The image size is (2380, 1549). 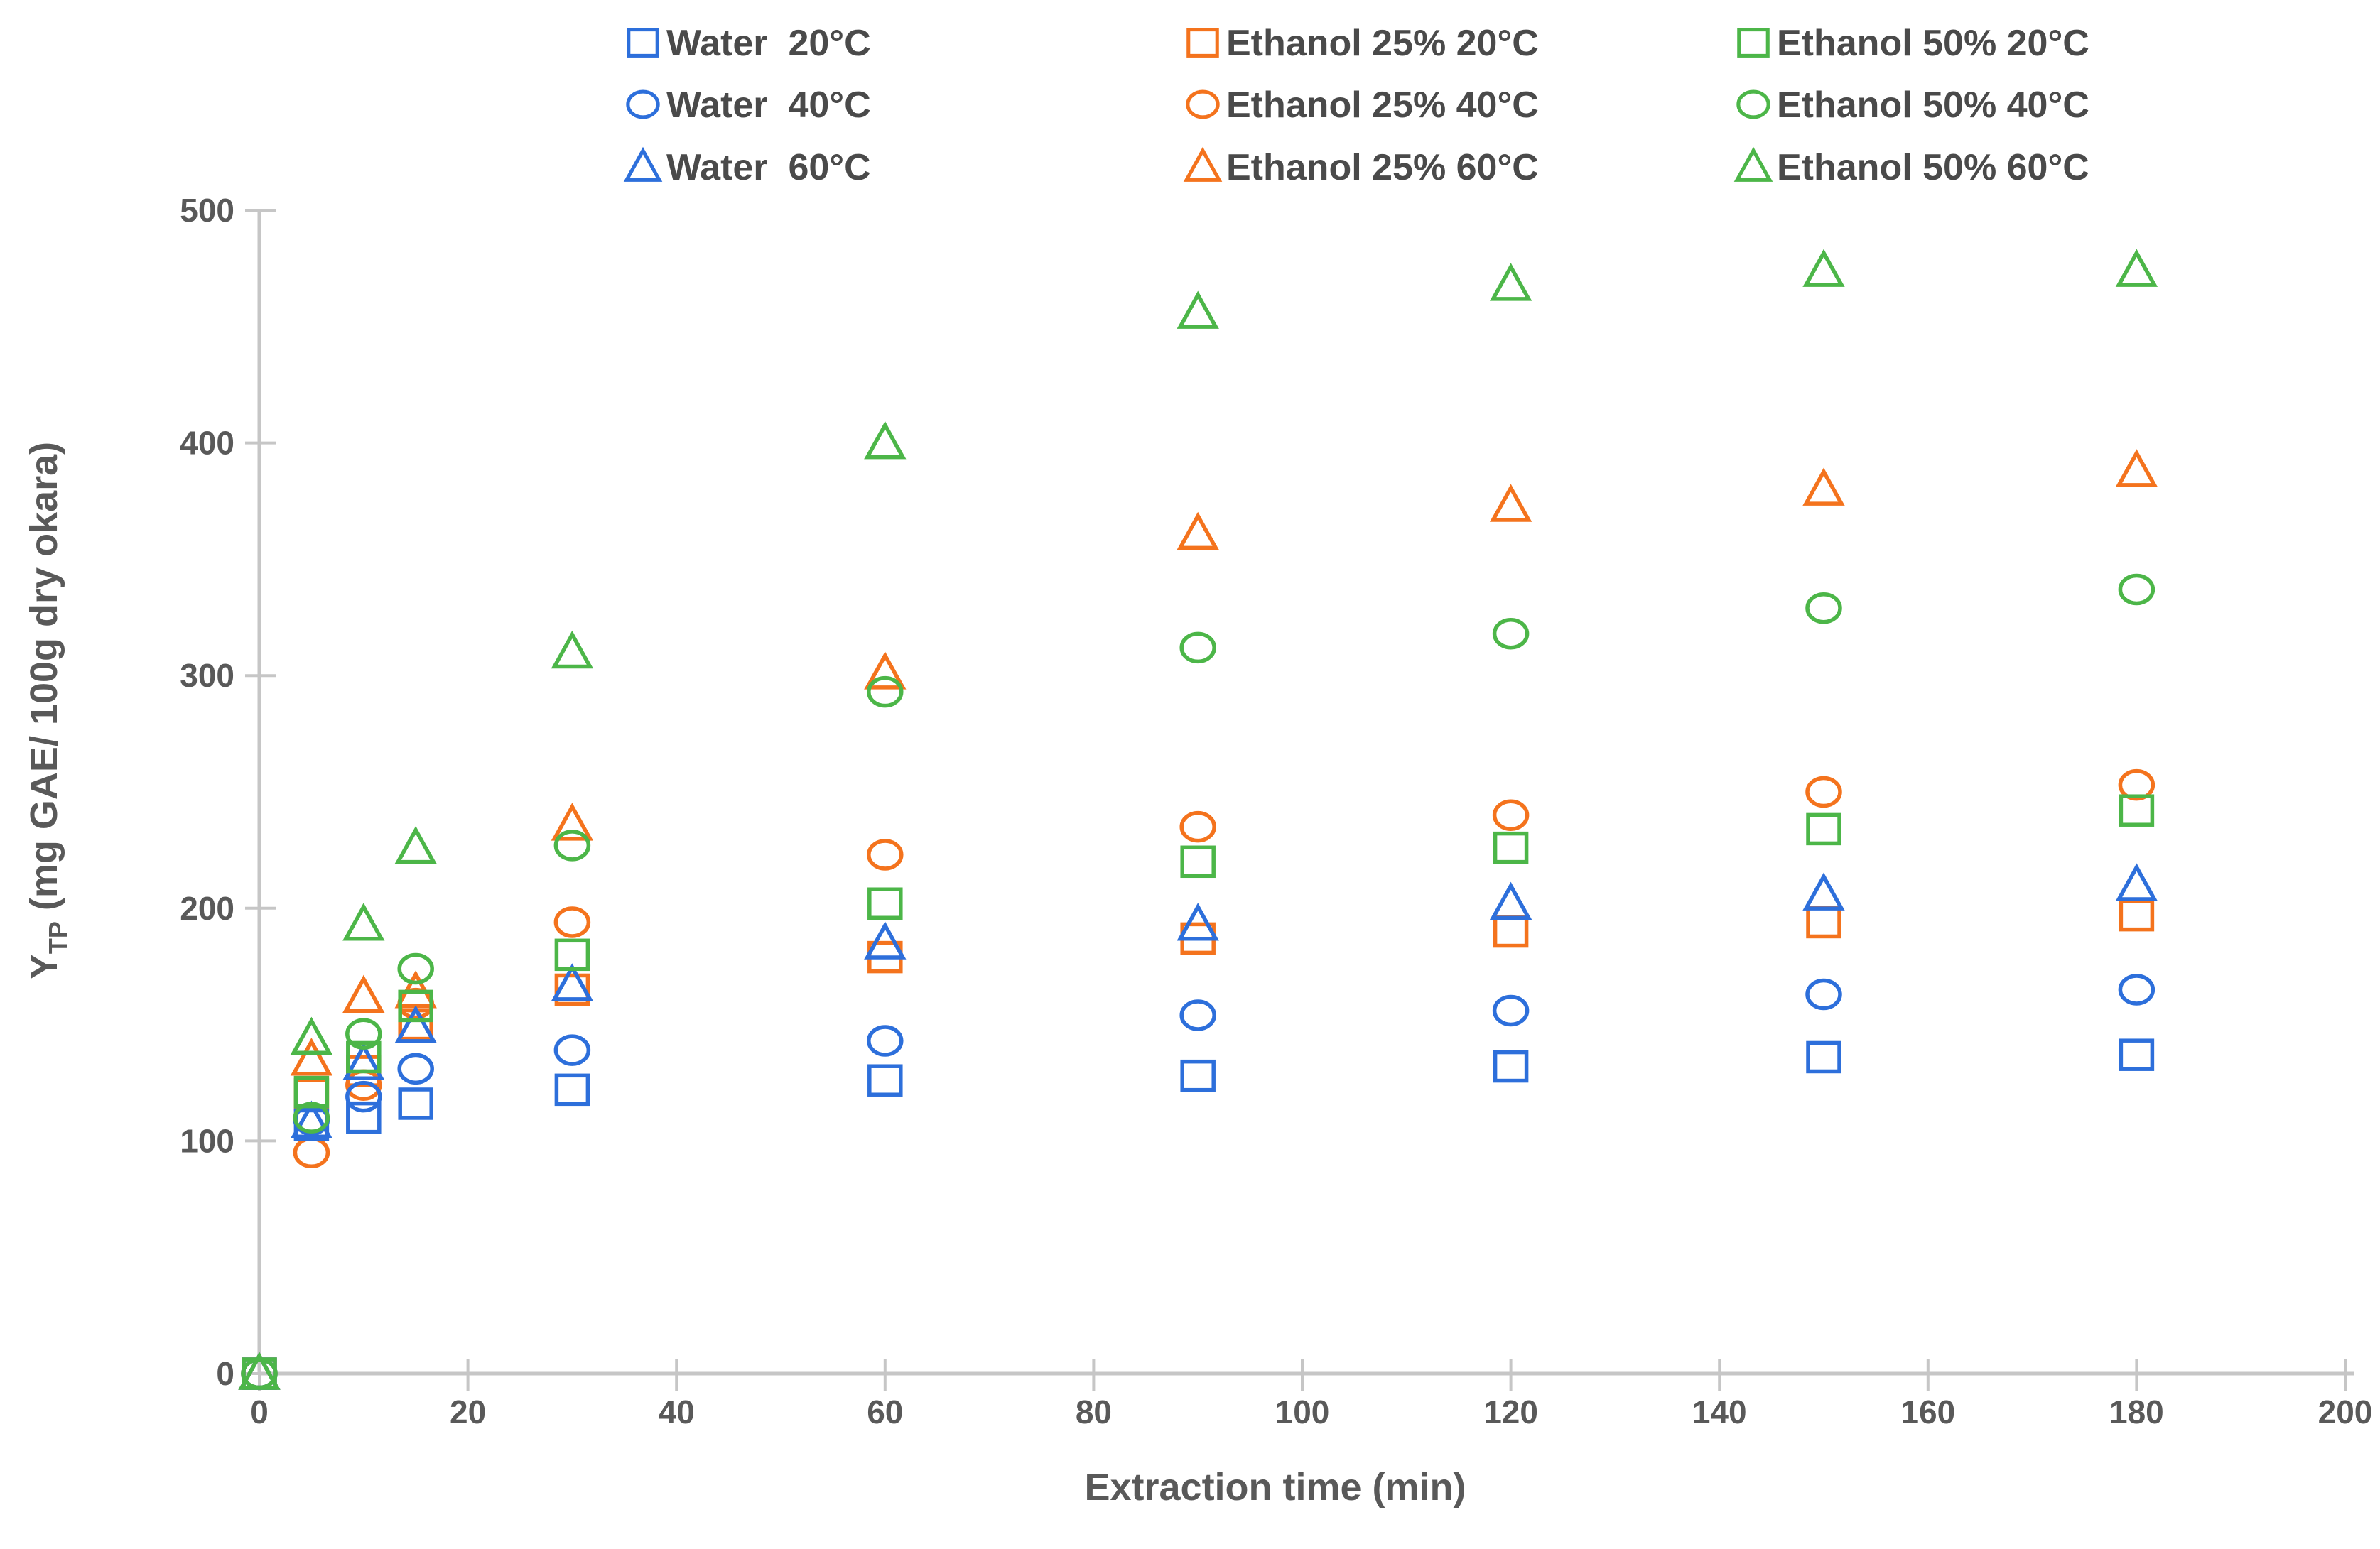 What do you see at coordinates (207, 210) in the screenshot?
I see `y-tick-label: 500` at bounding box center [207, 210].